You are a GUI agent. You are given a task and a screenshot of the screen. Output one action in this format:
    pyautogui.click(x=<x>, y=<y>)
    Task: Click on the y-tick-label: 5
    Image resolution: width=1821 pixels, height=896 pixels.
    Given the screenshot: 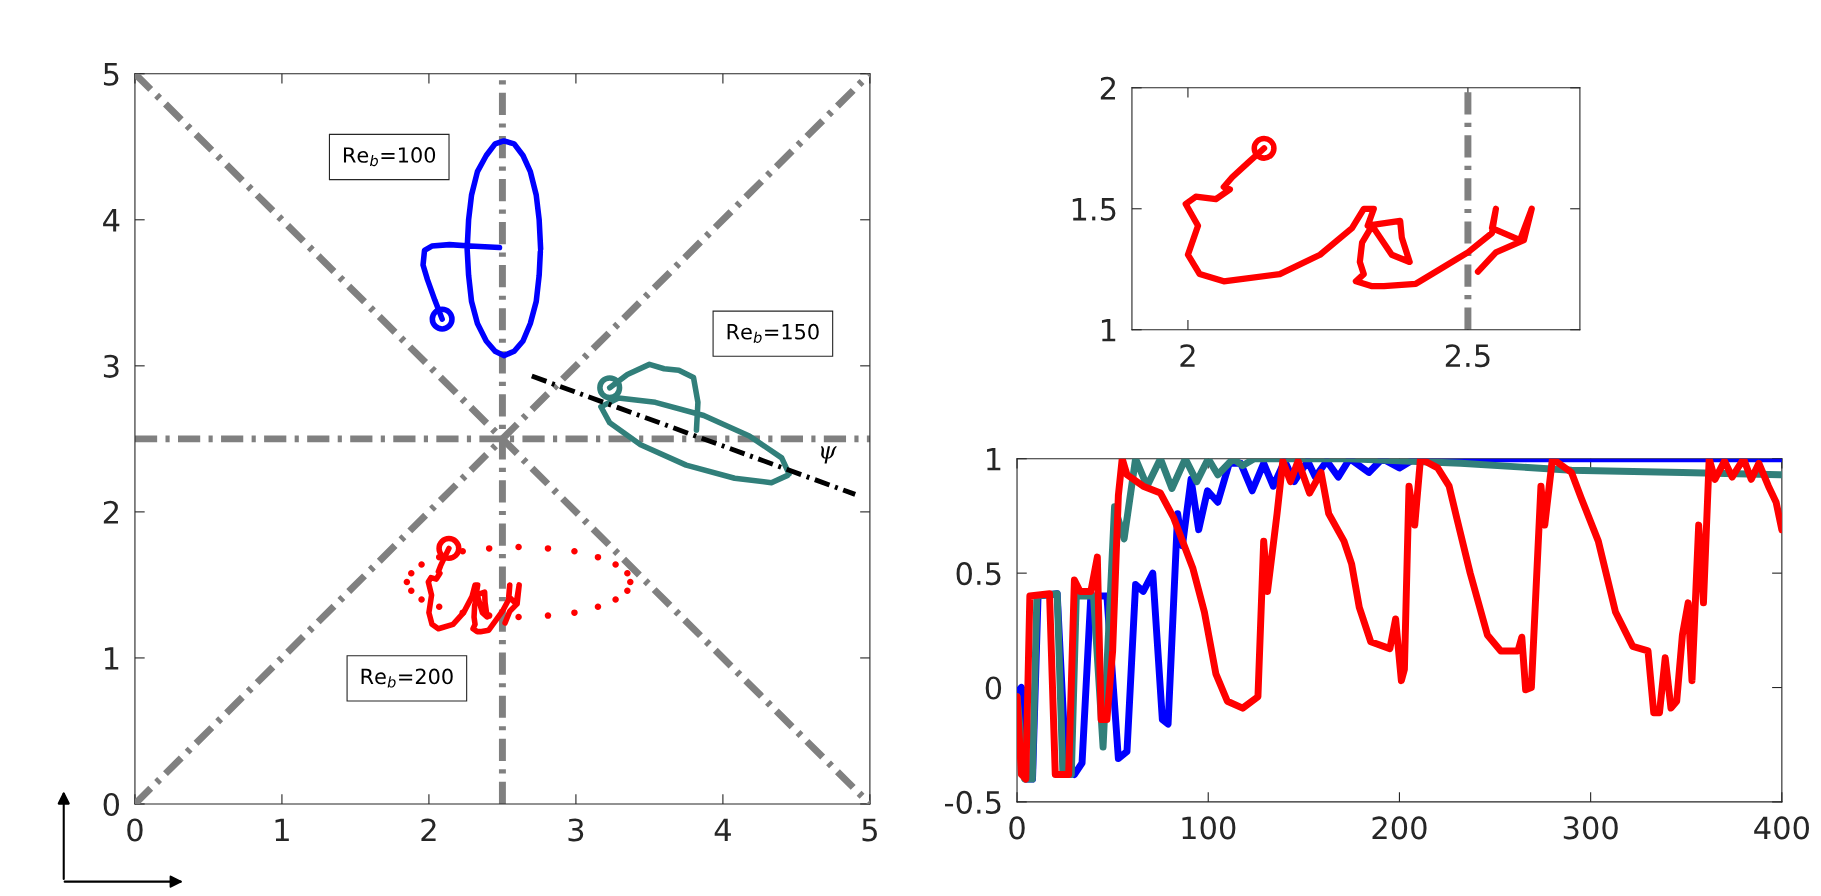 What is the action you would take?
    pyautogui.click(x=111, y=74)
    